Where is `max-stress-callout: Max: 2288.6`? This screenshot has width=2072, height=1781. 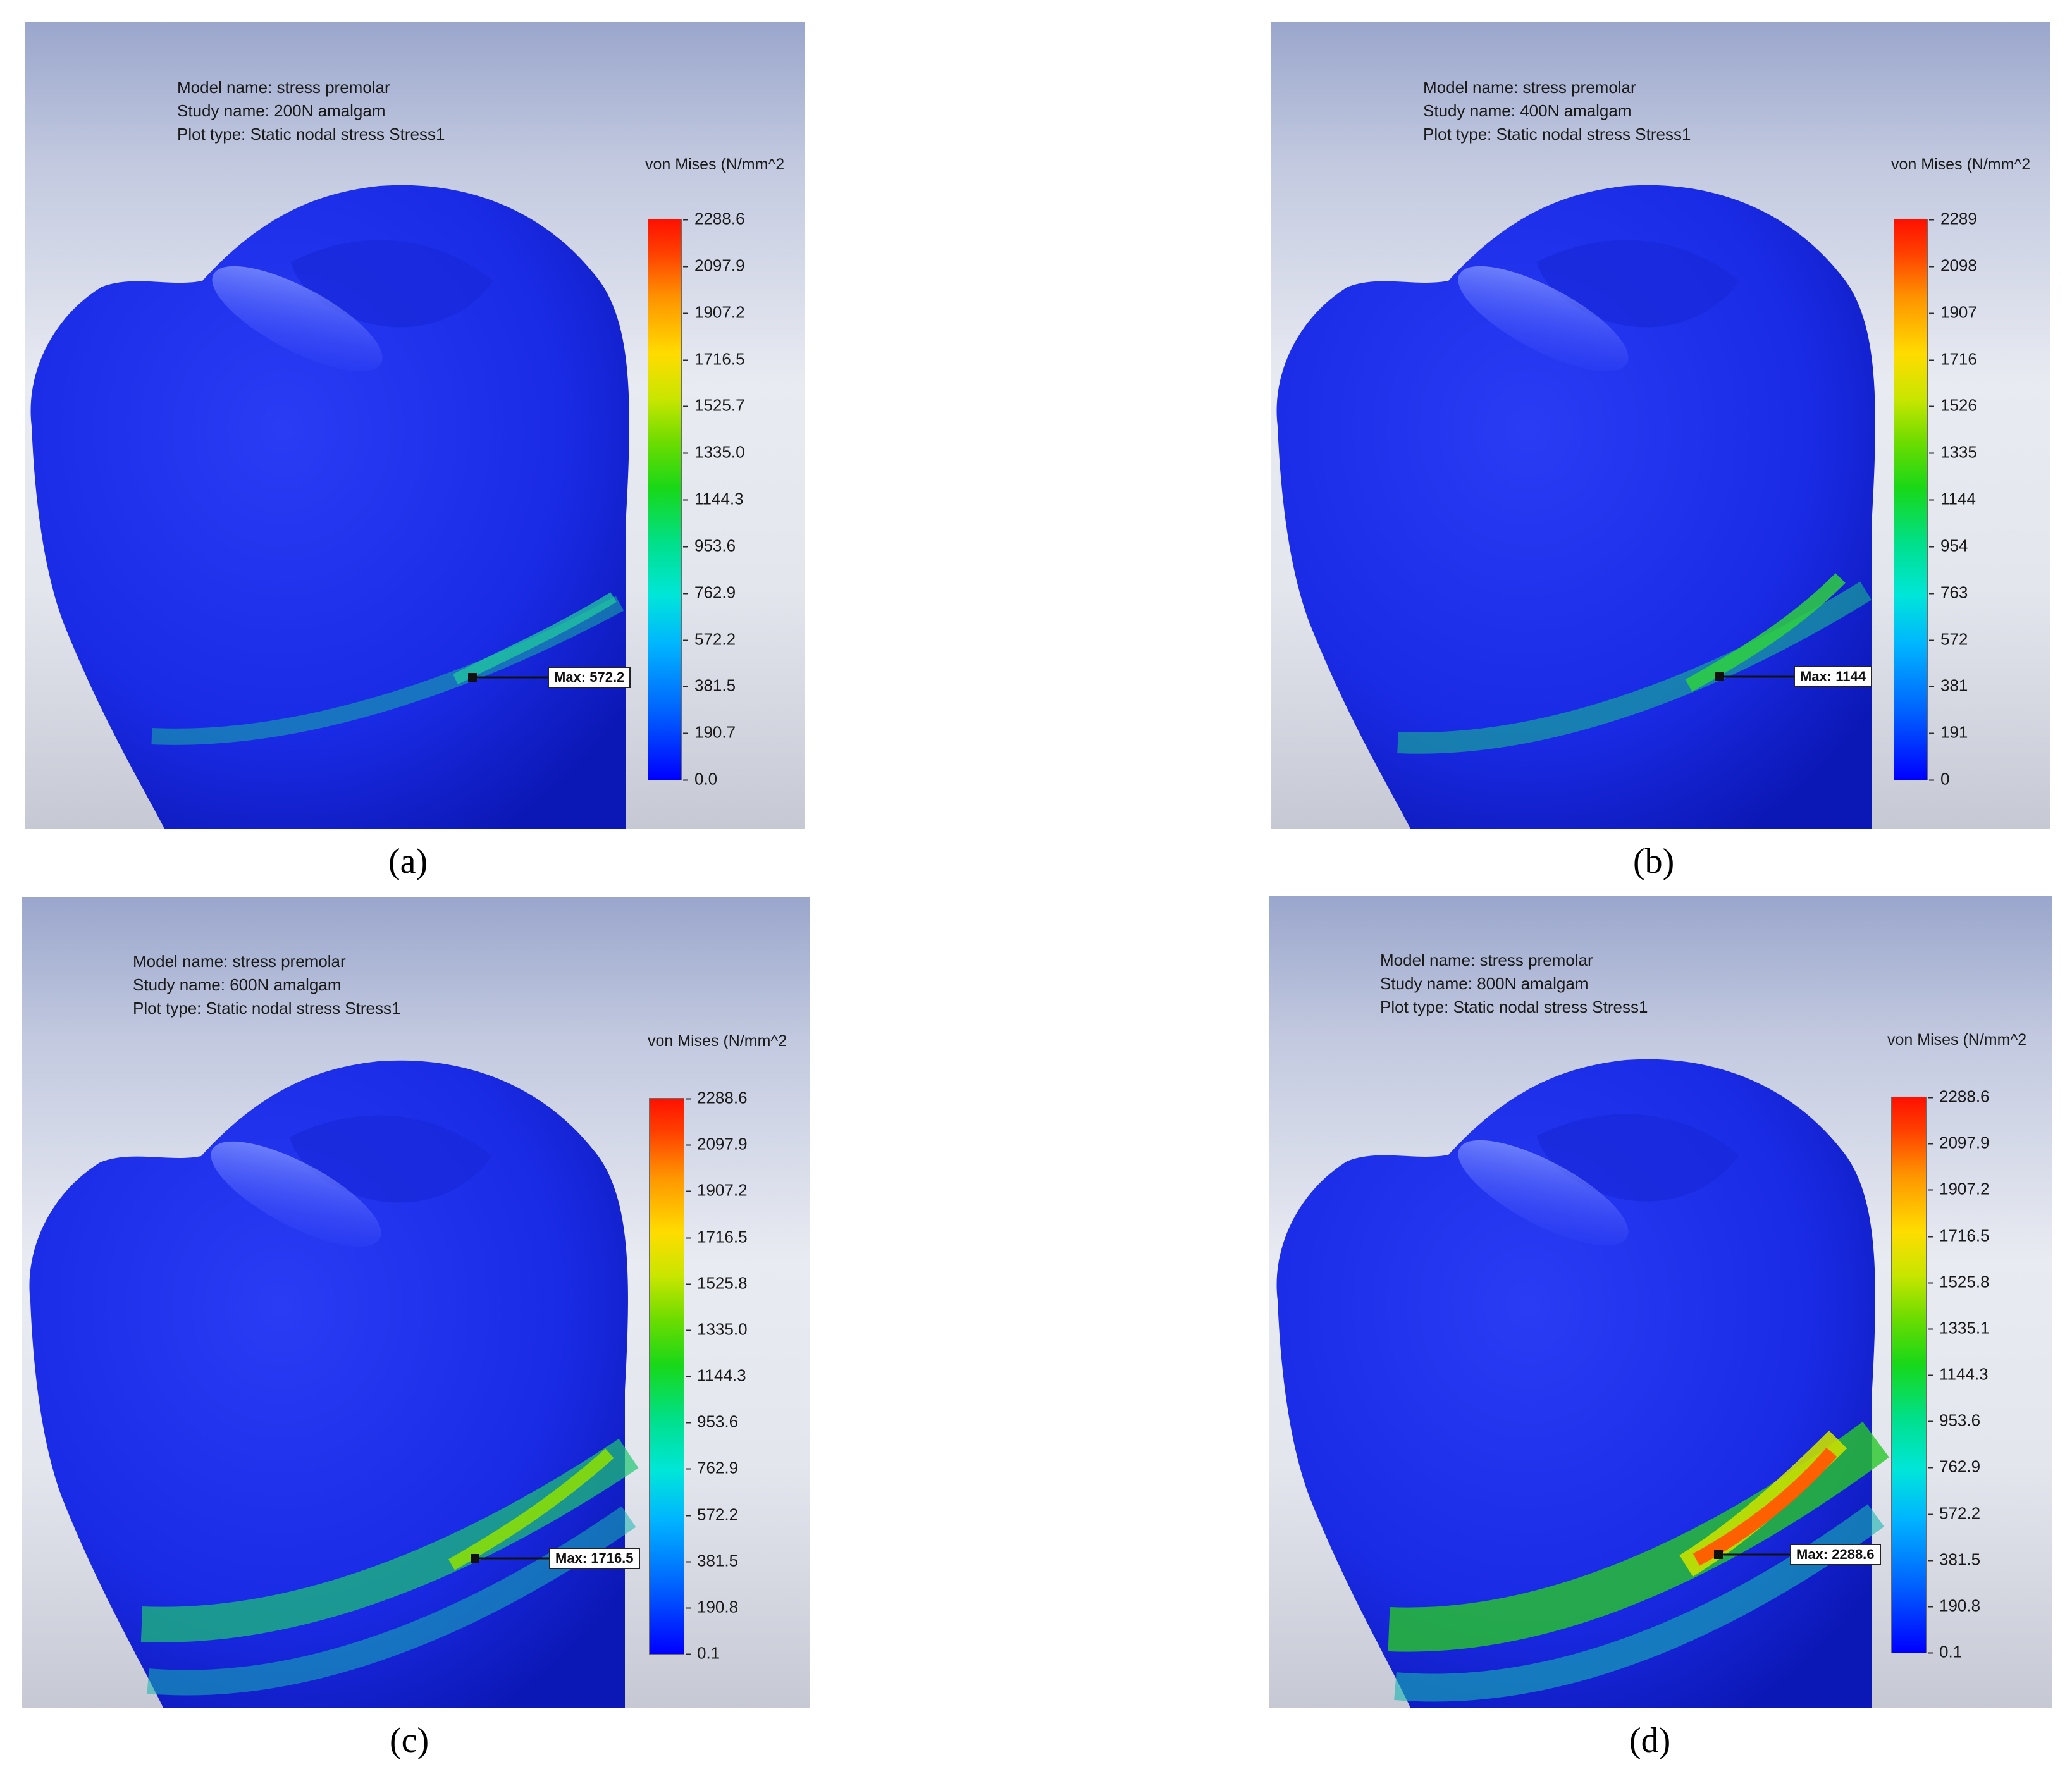 max-stress-callout: Max: 2288.6 is located at coordinates (1835, 1554).